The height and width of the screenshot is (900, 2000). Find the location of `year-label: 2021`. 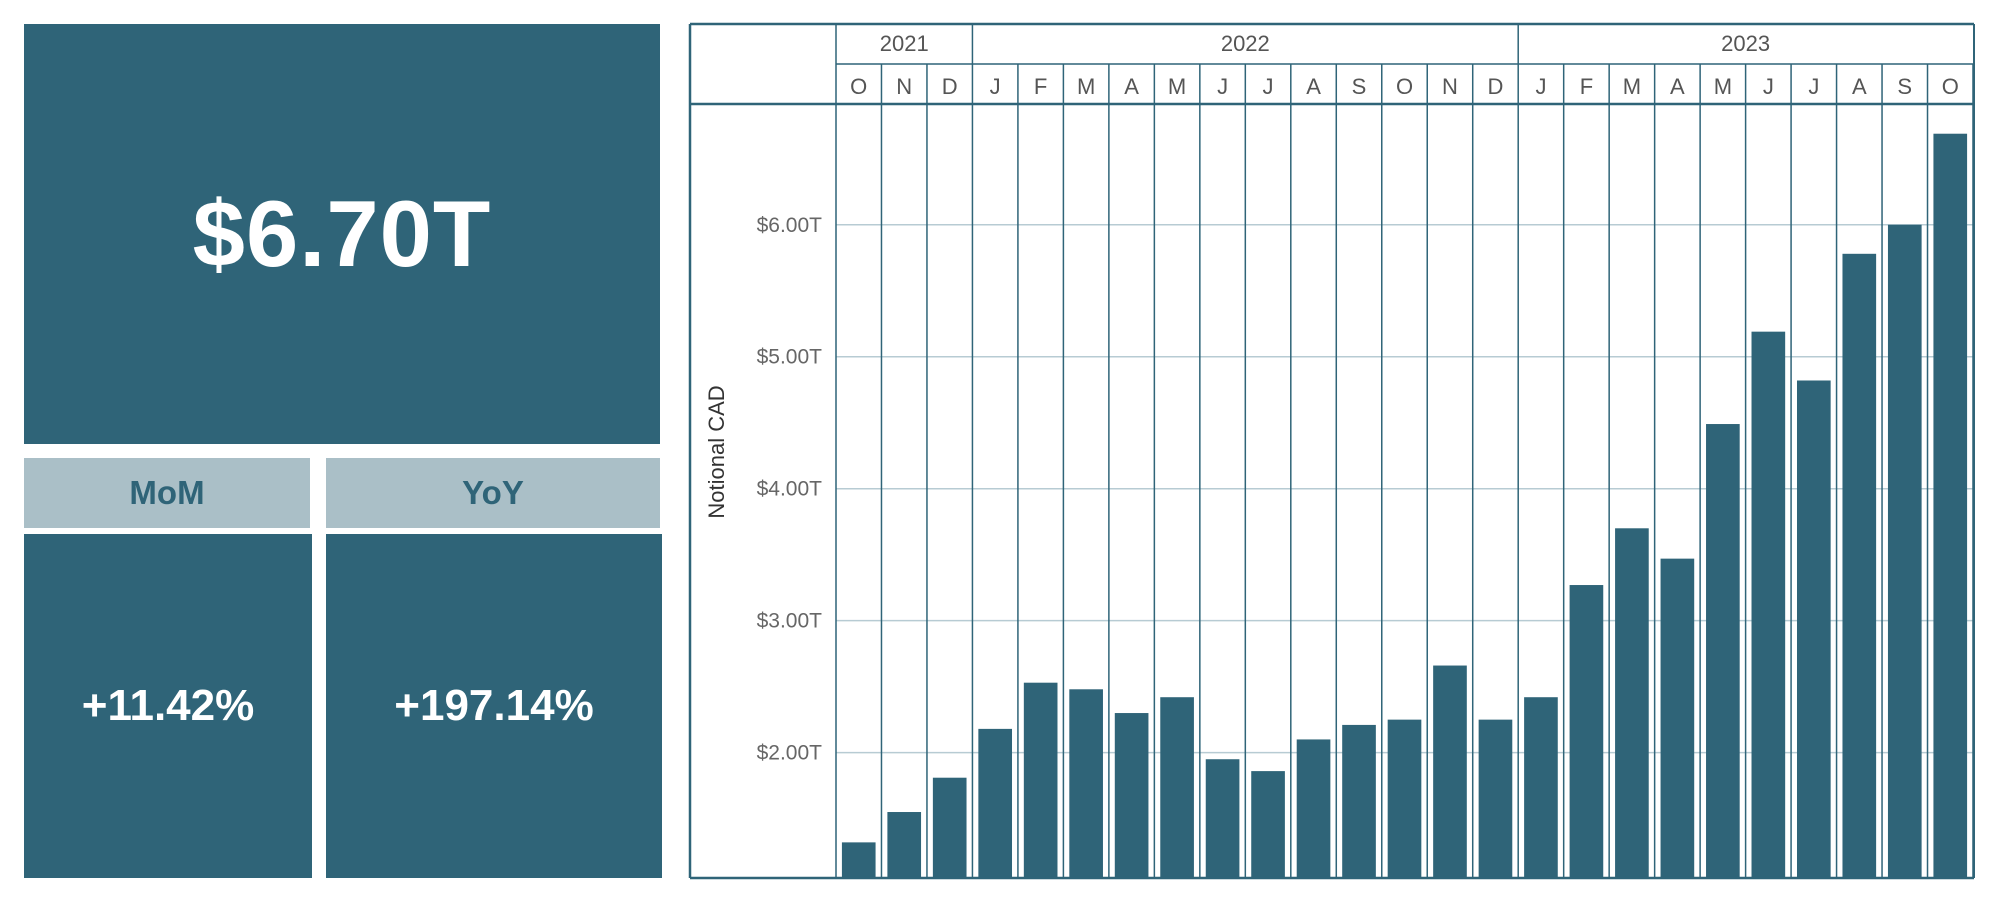

year-label: 2021 is located at coordinates (904, 43).